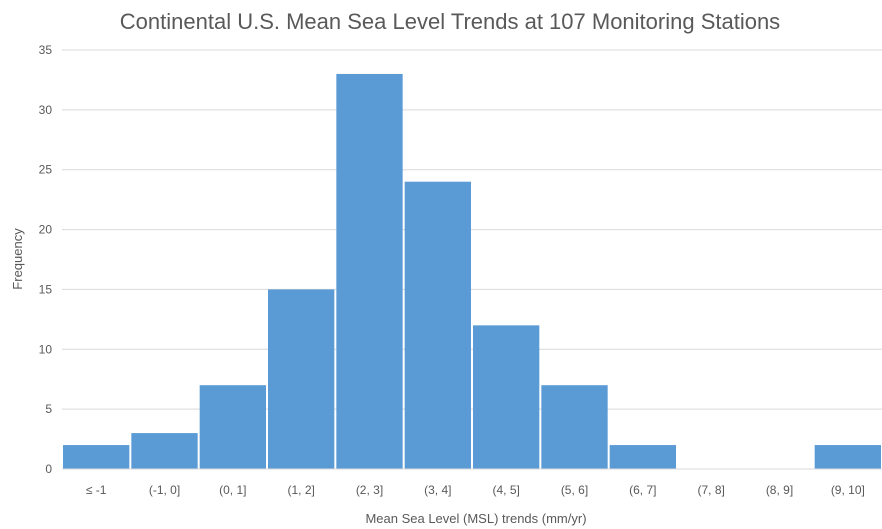 This screenshot has width=882, height=529. I want to click on x-axis-title: Mean Sea Level (MSL) trends (mm/yr), so click(475, 518).